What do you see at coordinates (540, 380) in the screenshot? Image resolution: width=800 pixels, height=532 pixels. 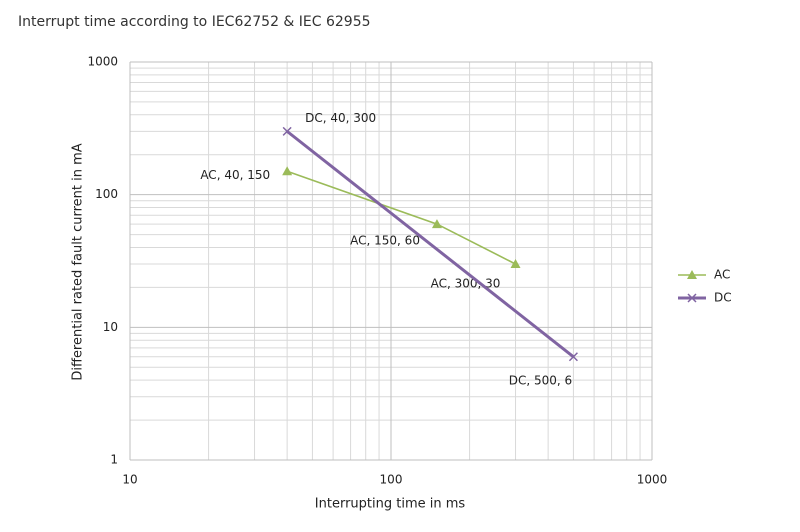 I see `data-label: DC, 500, 6` at bounding box center [540, 380].